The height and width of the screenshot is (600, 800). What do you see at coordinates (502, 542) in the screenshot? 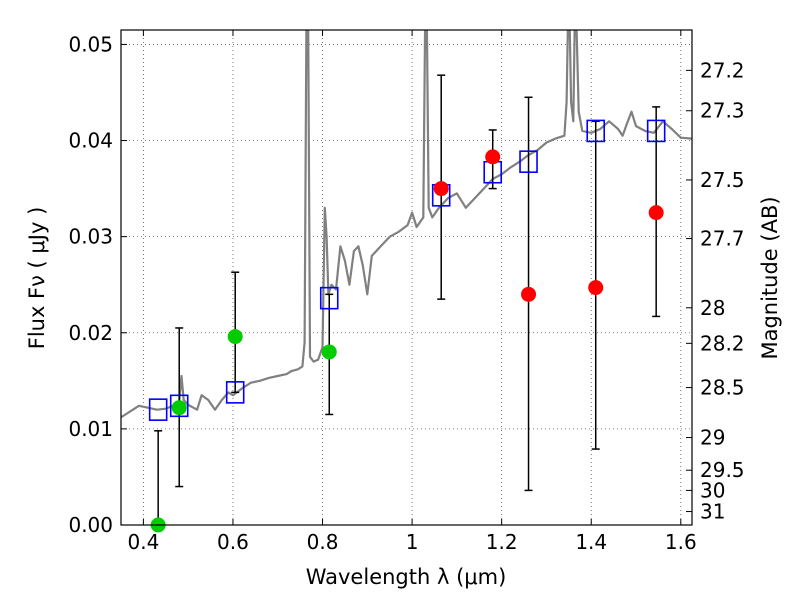
I see `x-tick-label: 1.2` at bounding box center [502, 542].